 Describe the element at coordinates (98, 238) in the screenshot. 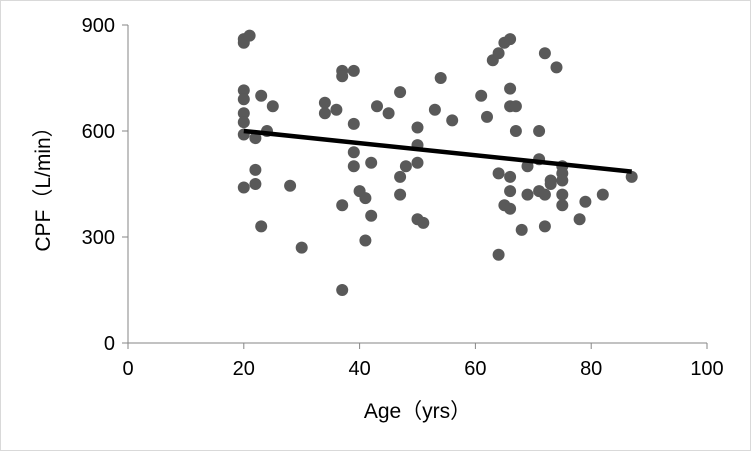

I see `y-tick-label: 300` at that location.